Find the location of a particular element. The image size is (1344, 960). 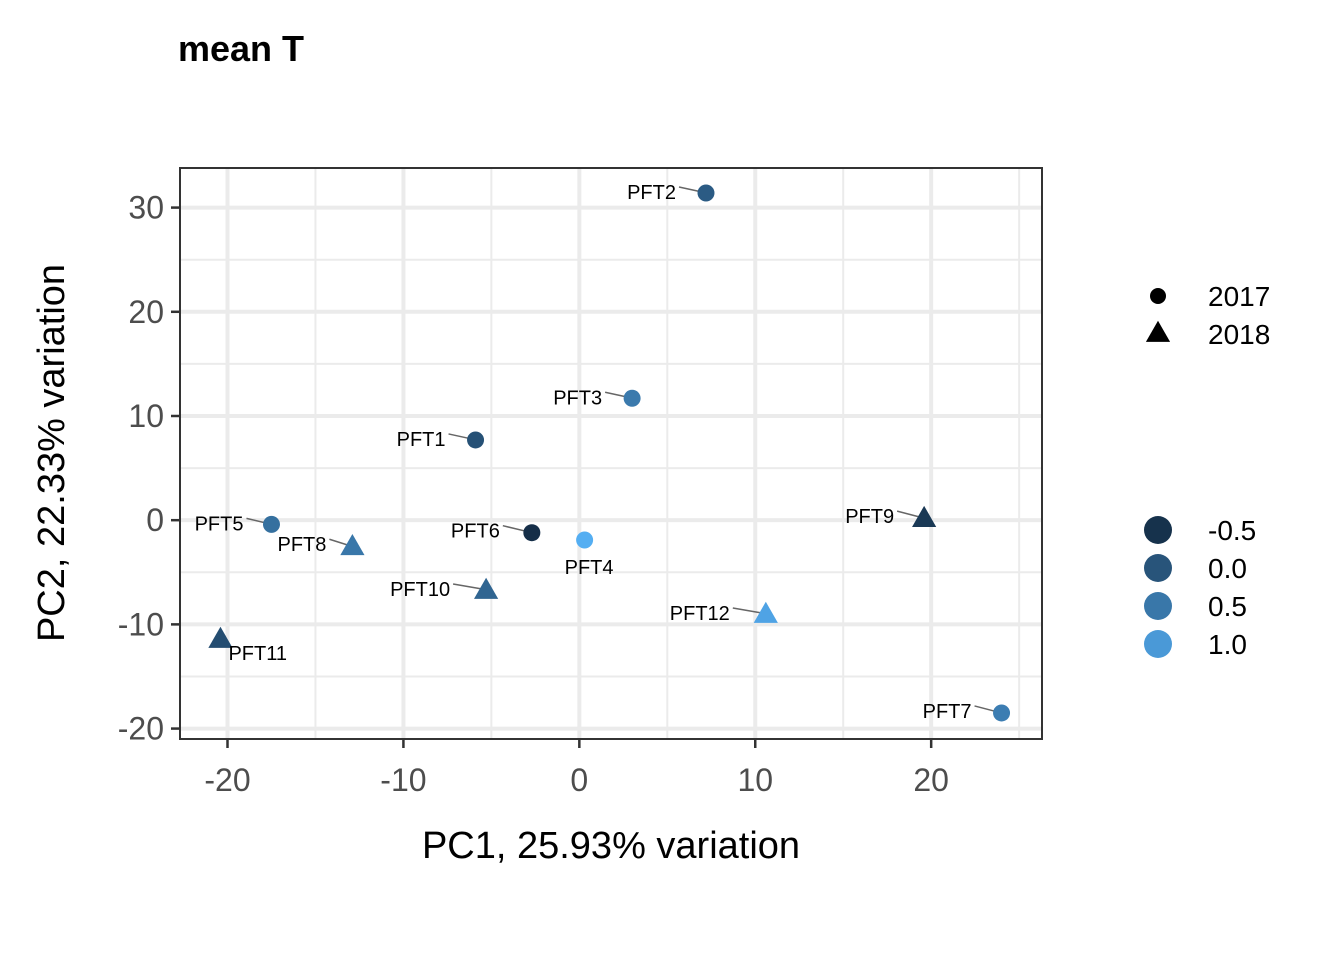

point-pft12-triangle is located at coordinates (765, 612).